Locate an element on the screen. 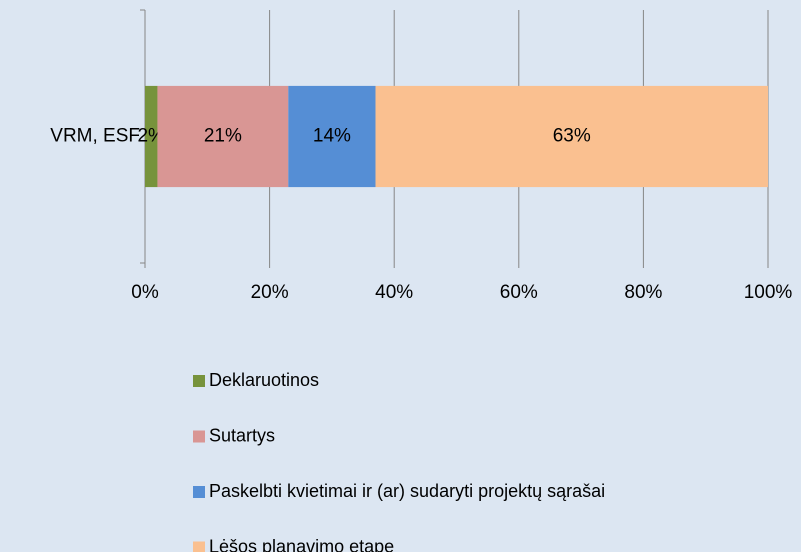 Image resolution: width=801 pixels, height=552 pixels. y-tick-label: VRM, ESF is located at coordinates (95, 136).